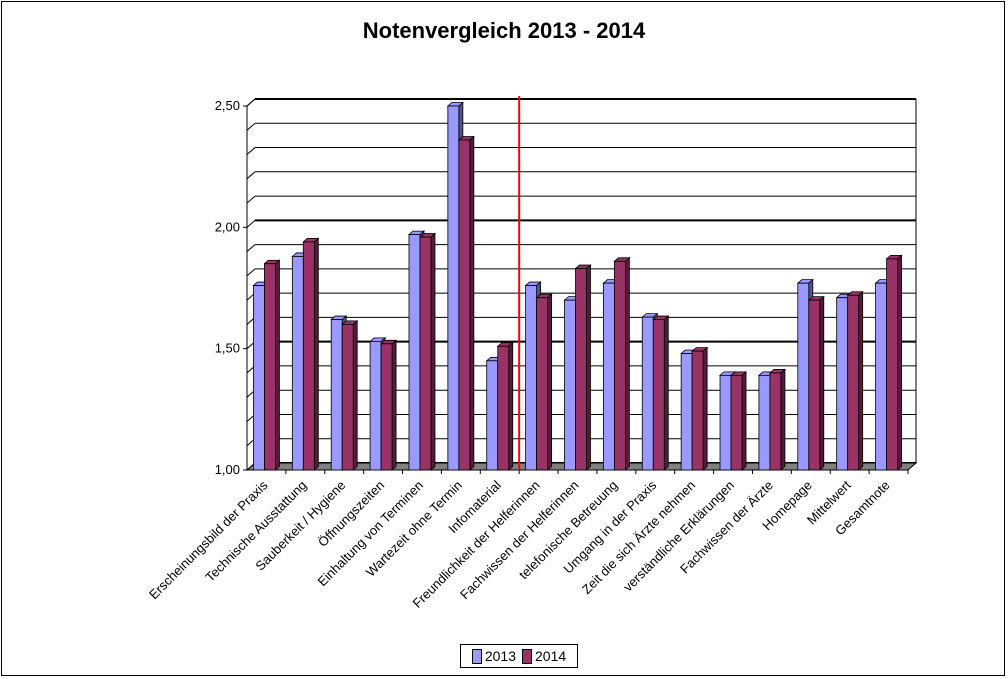 The width and height of the screenshot is (1008, 679). I want to click on y-tick-label: 1,00, so click(227, 469).